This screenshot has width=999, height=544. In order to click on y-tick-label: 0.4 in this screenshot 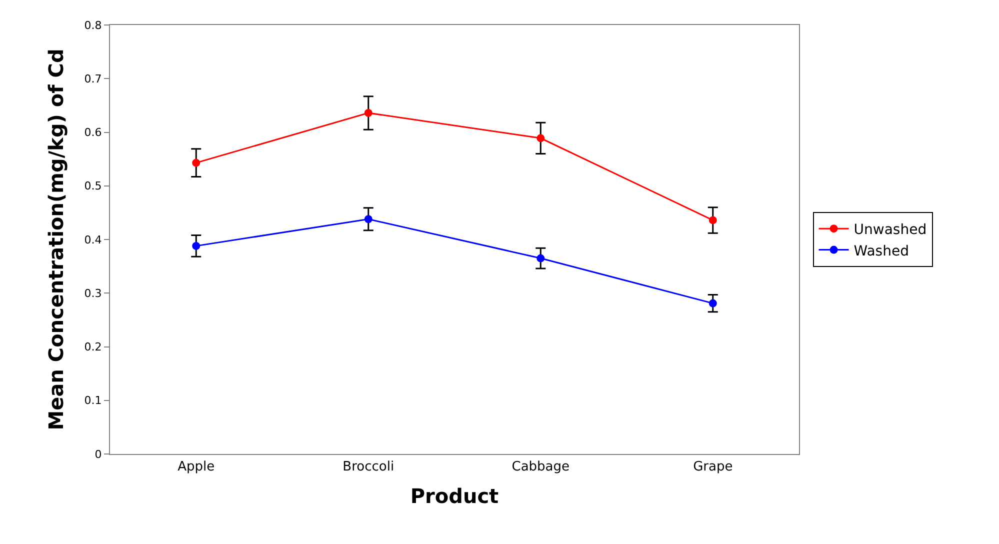, I will do `click(93, 239)`.